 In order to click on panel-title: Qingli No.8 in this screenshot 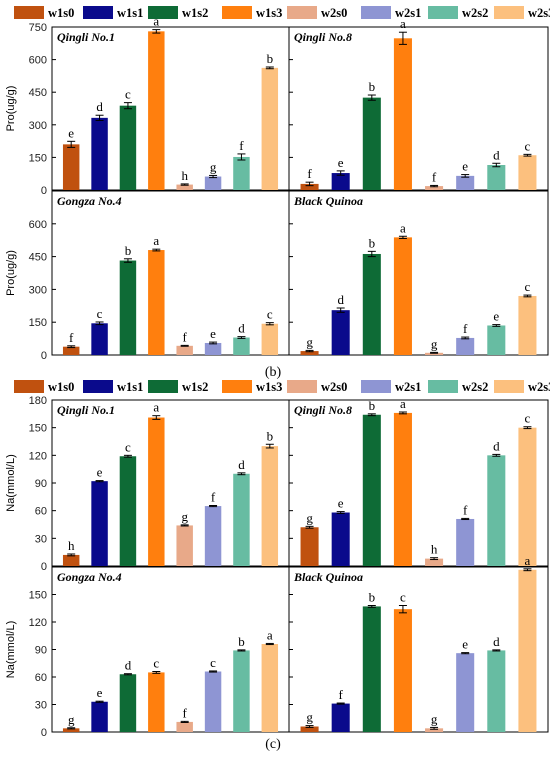, I will do `click(323, 410)`.